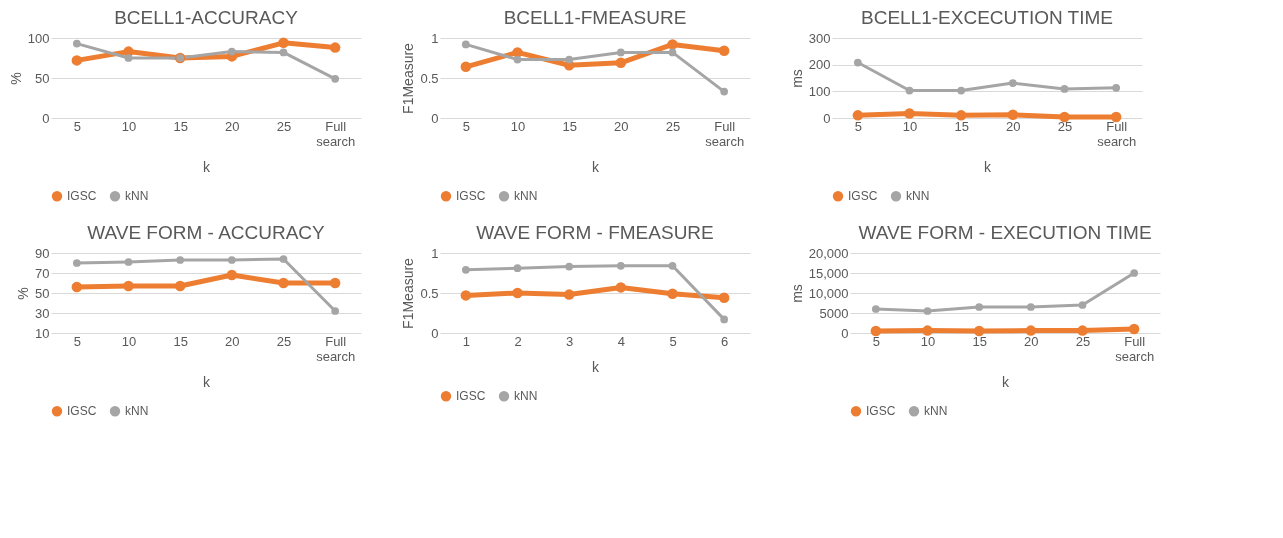  What do you see at coordinates (595, 17) in the screenshot?
I see `chart-title: BCELL1-FMEASURE` at bounding box center [595, 17].